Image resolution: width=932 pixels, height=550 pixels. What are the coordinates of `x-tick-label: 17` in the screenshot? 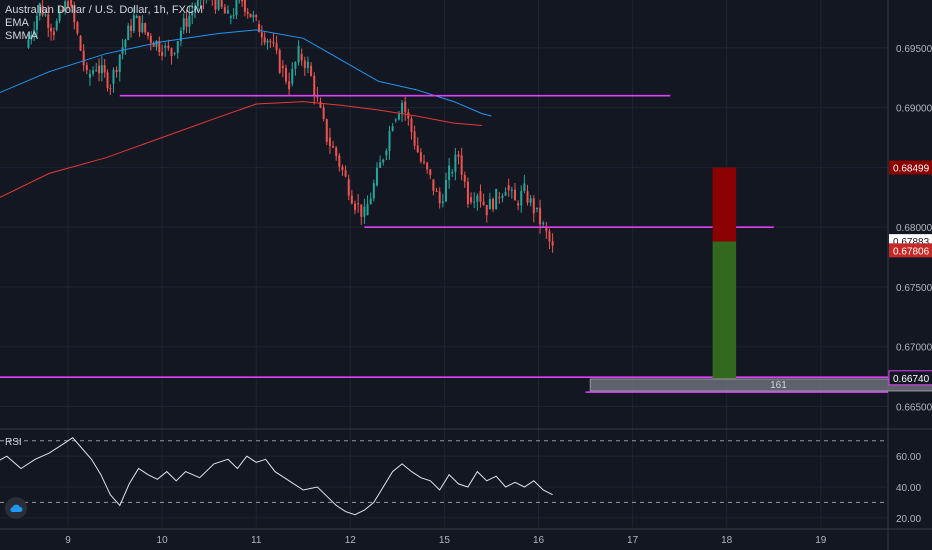 It's located at (633, 540).